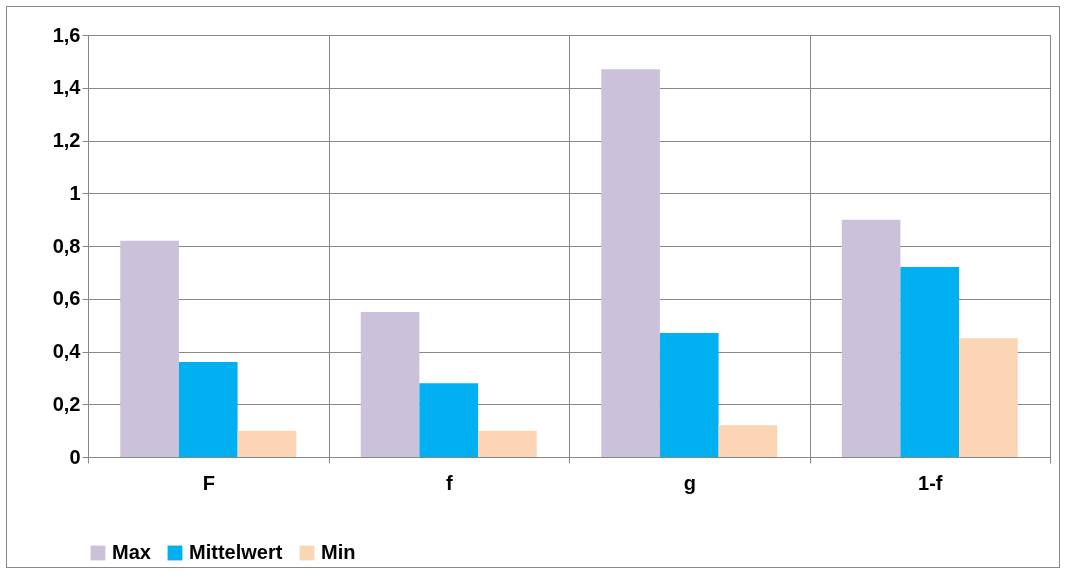 The width and height of the screenshot is (1068, 575). What do you see at coordinates (236, 552) in the screenshot?
I see `legend-label: Mittelwert` at bounding box center [236, 552].